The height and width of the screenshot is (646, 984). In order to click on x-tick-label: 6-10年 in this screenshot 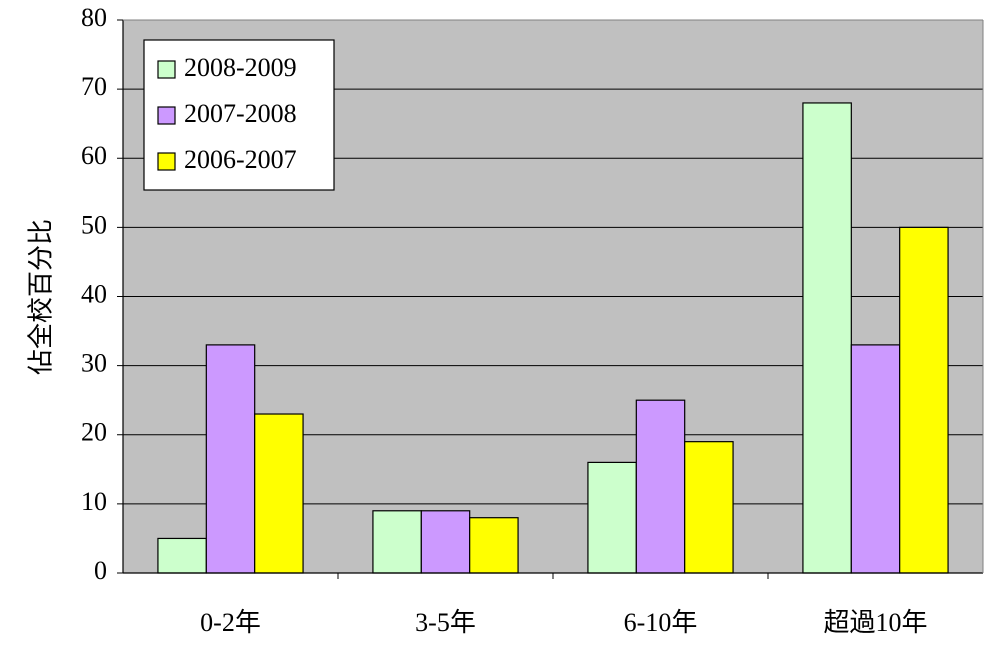, I will do `click(661, 622)`.